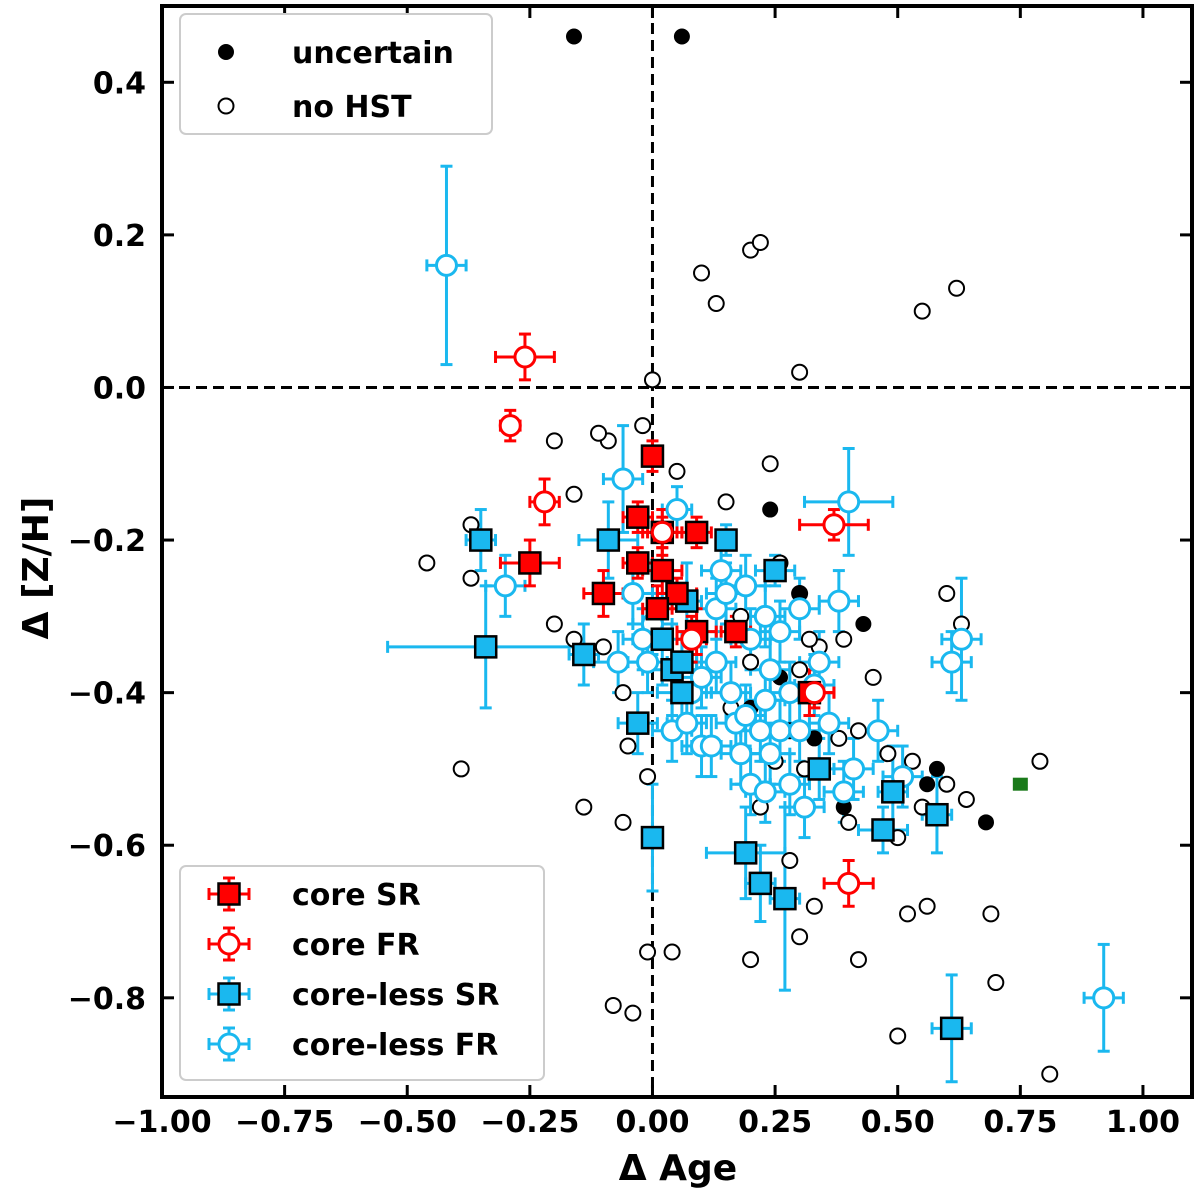 The image size is (1200, 1198). Describe the element at coordinates (1143, 1122) in the screenshot. I see `x-tick-label: 1.00` at that location.